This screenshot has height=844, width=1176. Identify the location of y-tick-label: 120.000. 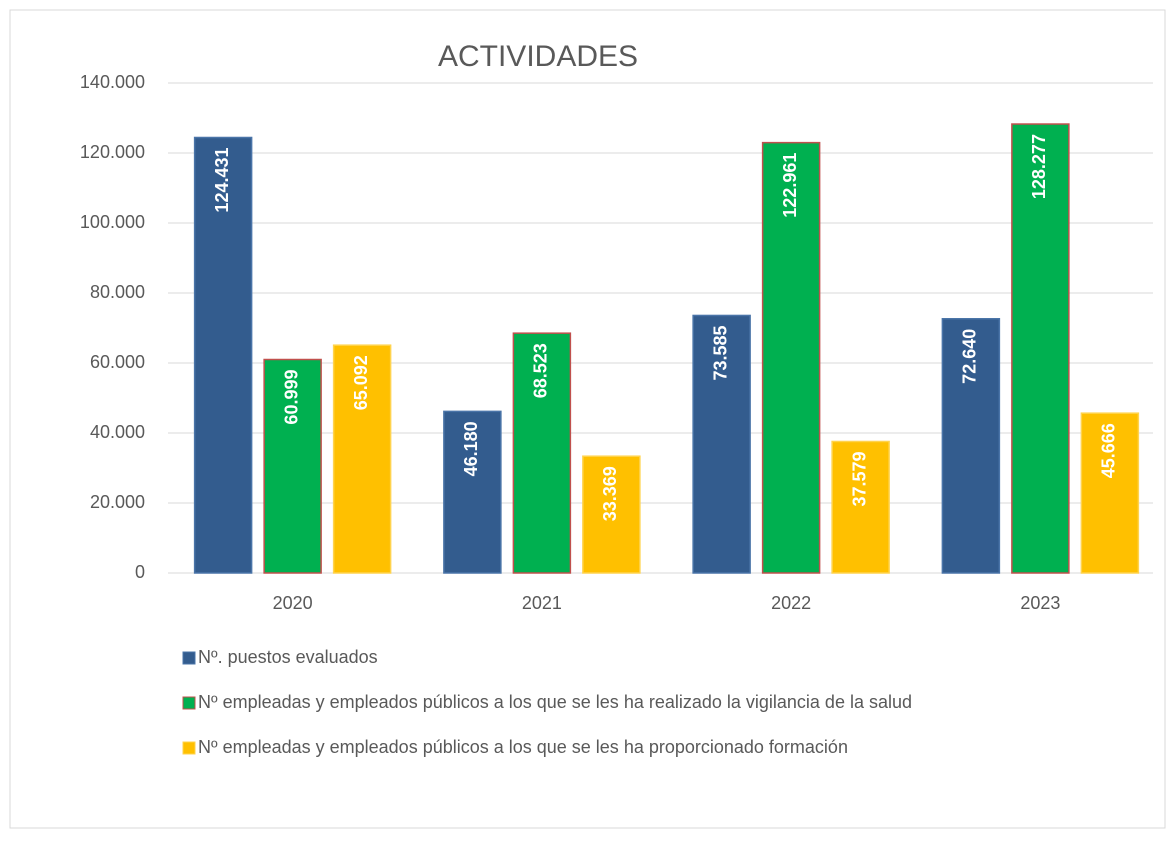
(112, 152).